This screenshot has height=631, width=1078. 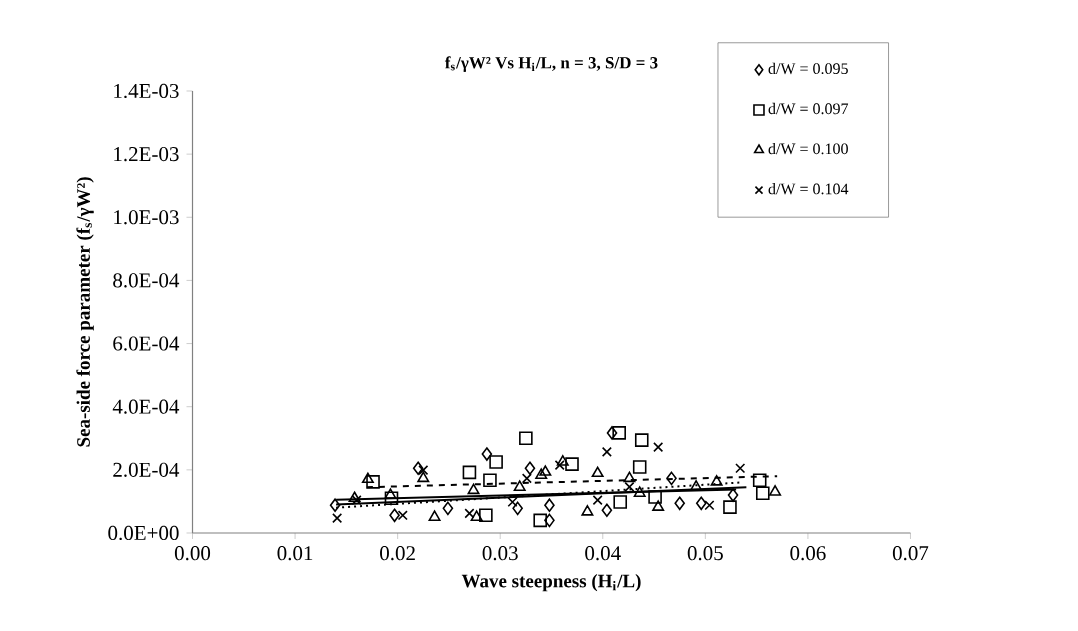 I want to click on x-tick-label: 0.04, so click(x=603, y=553).